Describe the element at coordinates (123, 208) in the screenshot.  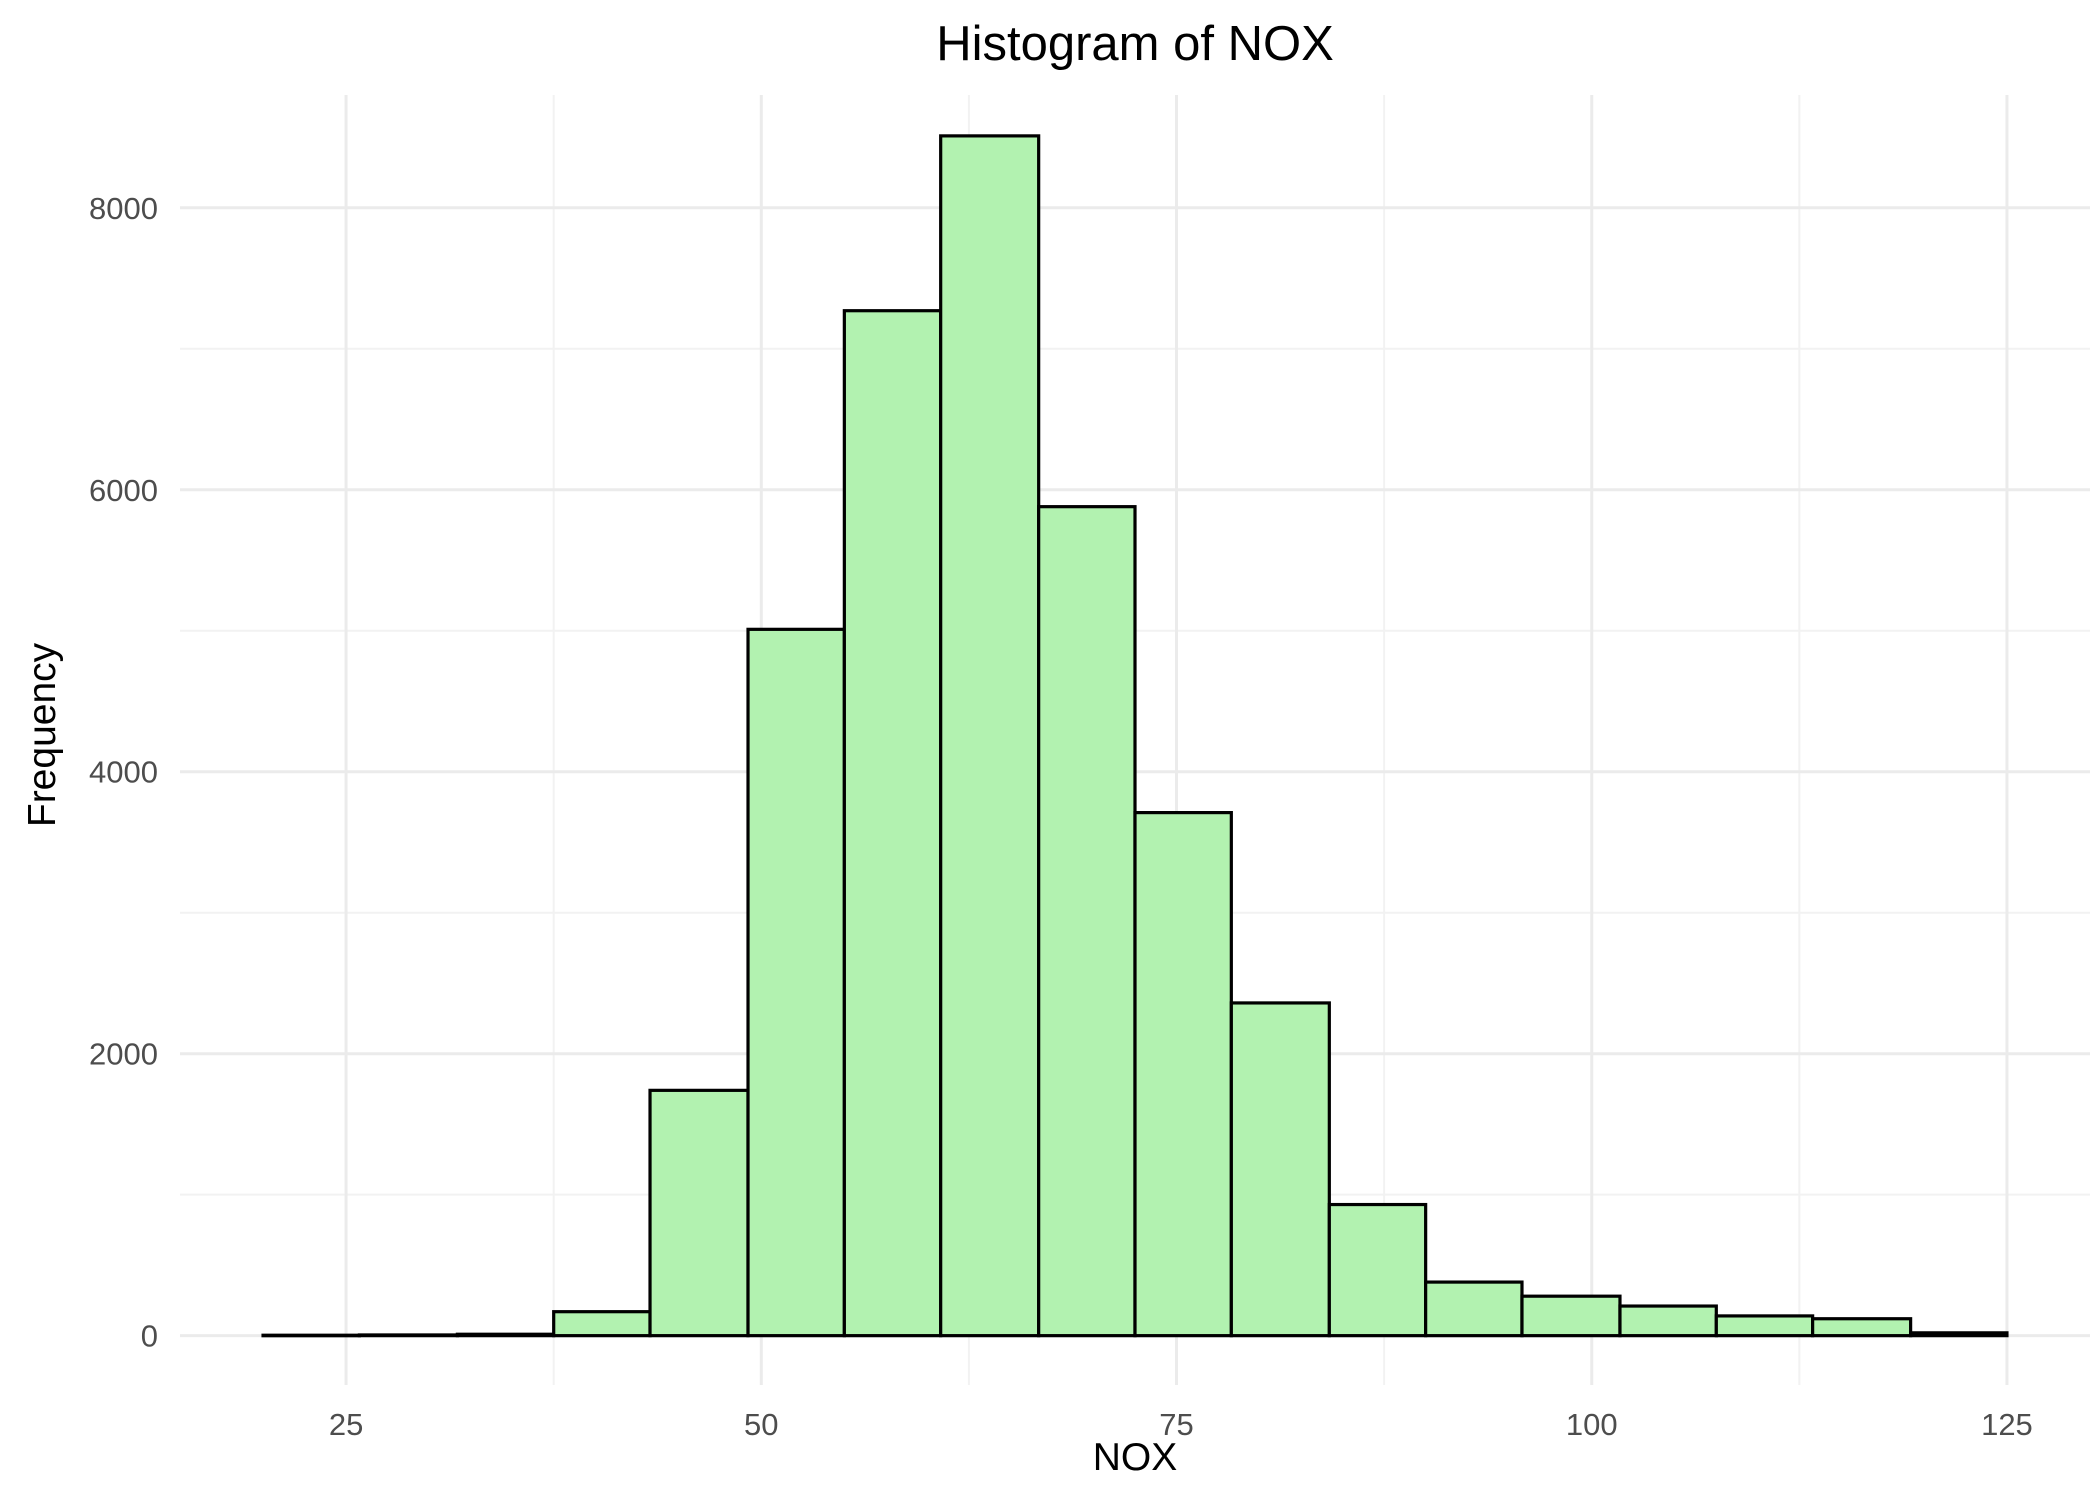
I see `y-tick-label: 8000` at that location.